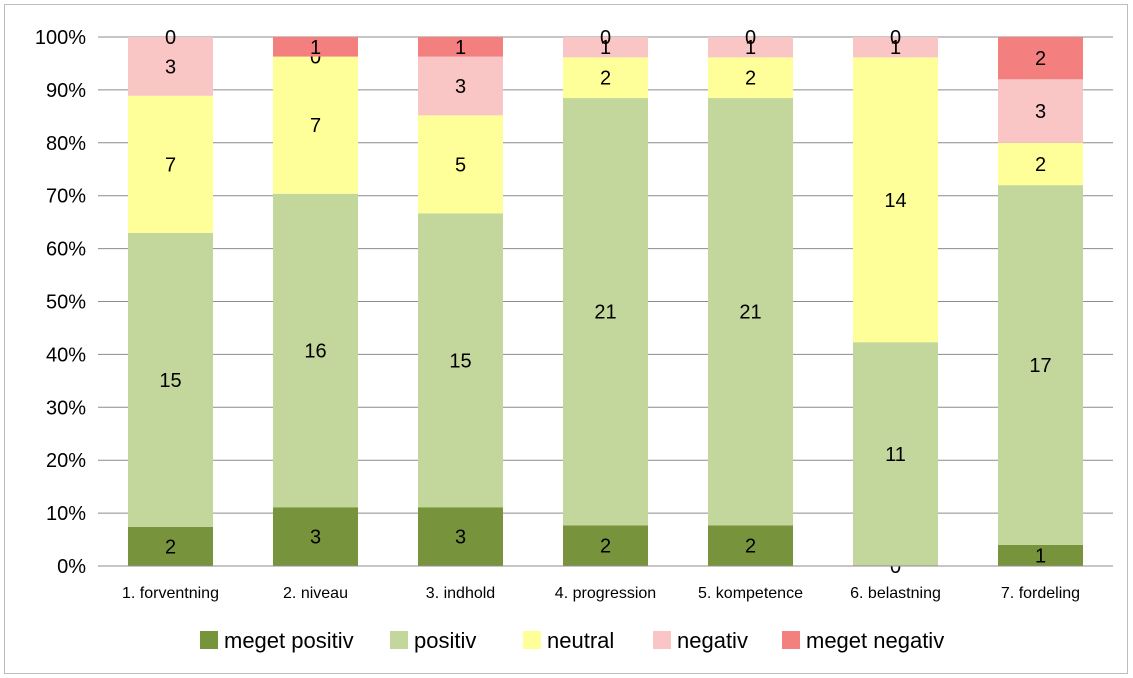  What do you see at coordinates (605, 593) in the screenshot?
I see `category-label: 4. progression` at bounding box center [605, 593].